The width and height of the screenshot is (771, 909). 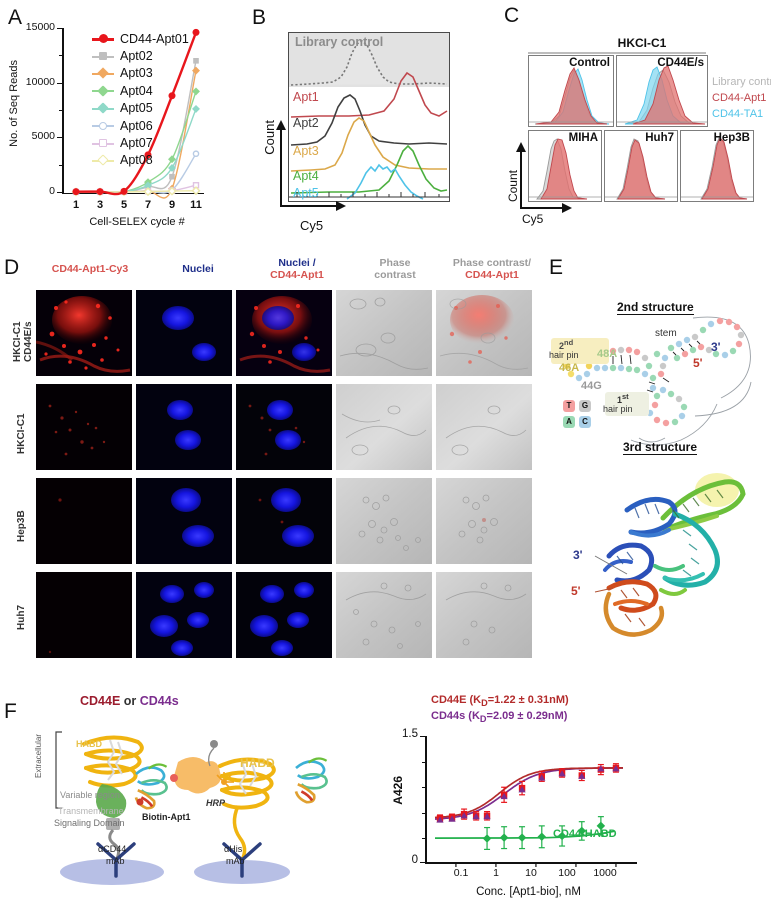 What do you see at coordinates (193, 796) in the screenshot?
I see `panel-f-schematic: CD44E or CD44s` at bounding box center [193, 796].